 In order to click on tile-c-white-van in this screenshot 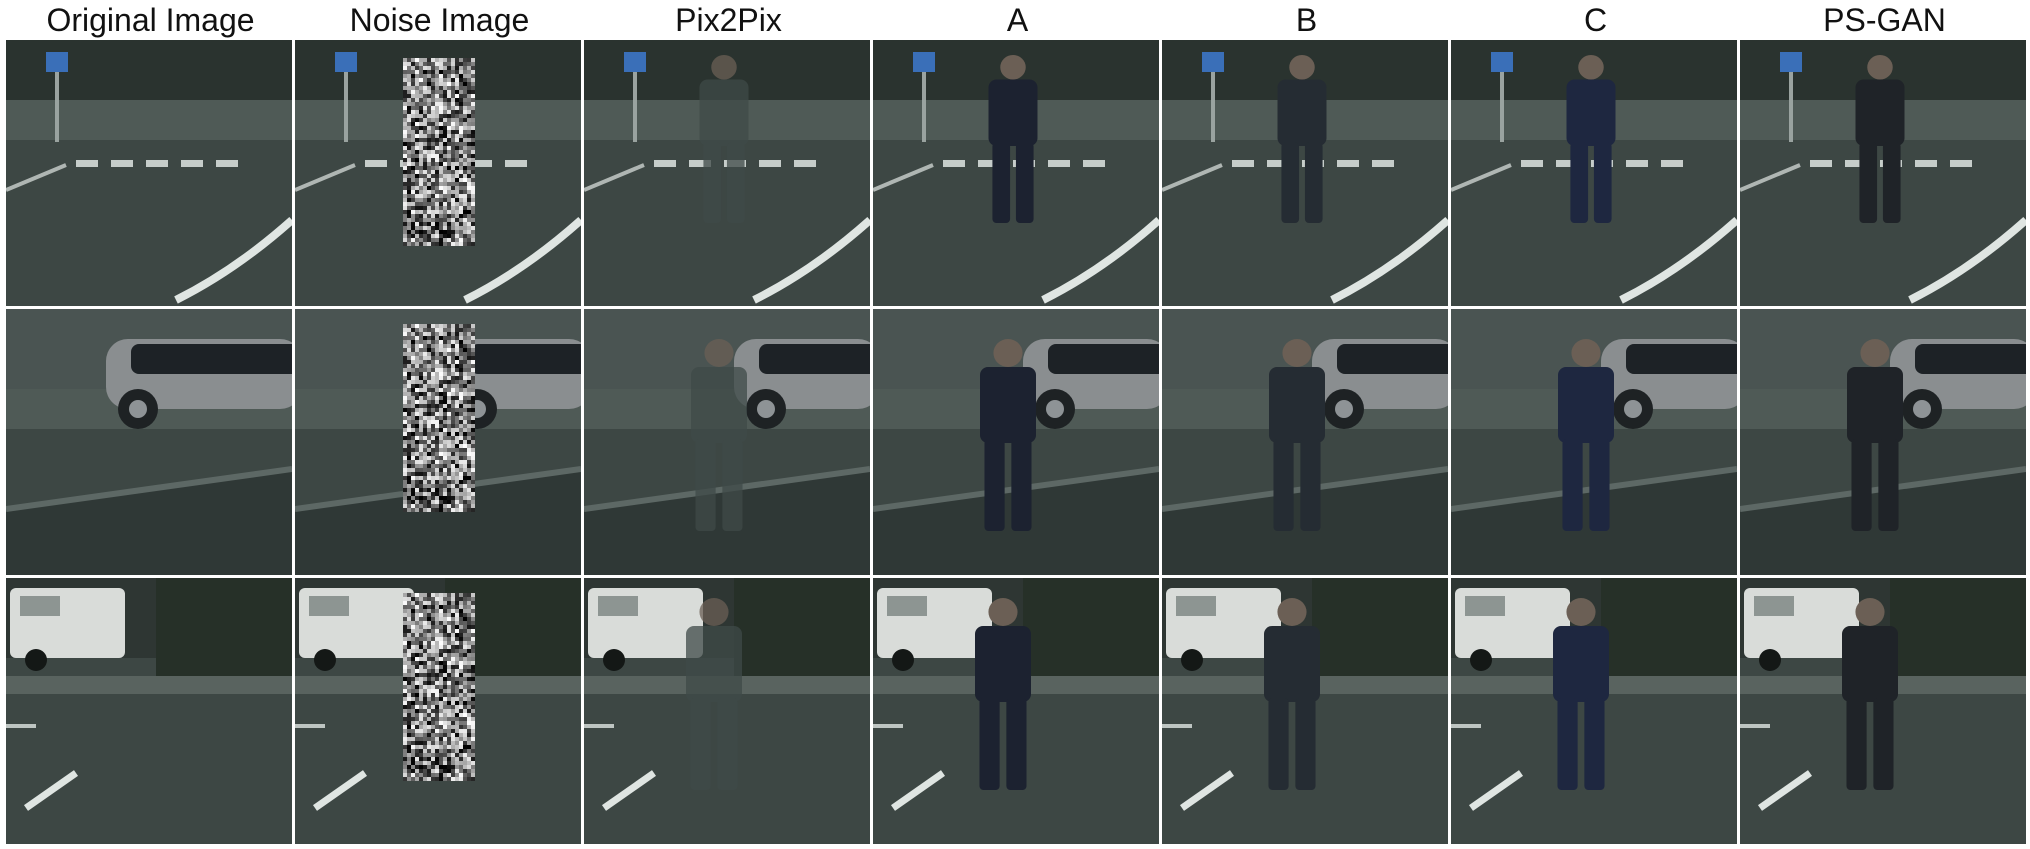, I will do `click(1594, 711)`.